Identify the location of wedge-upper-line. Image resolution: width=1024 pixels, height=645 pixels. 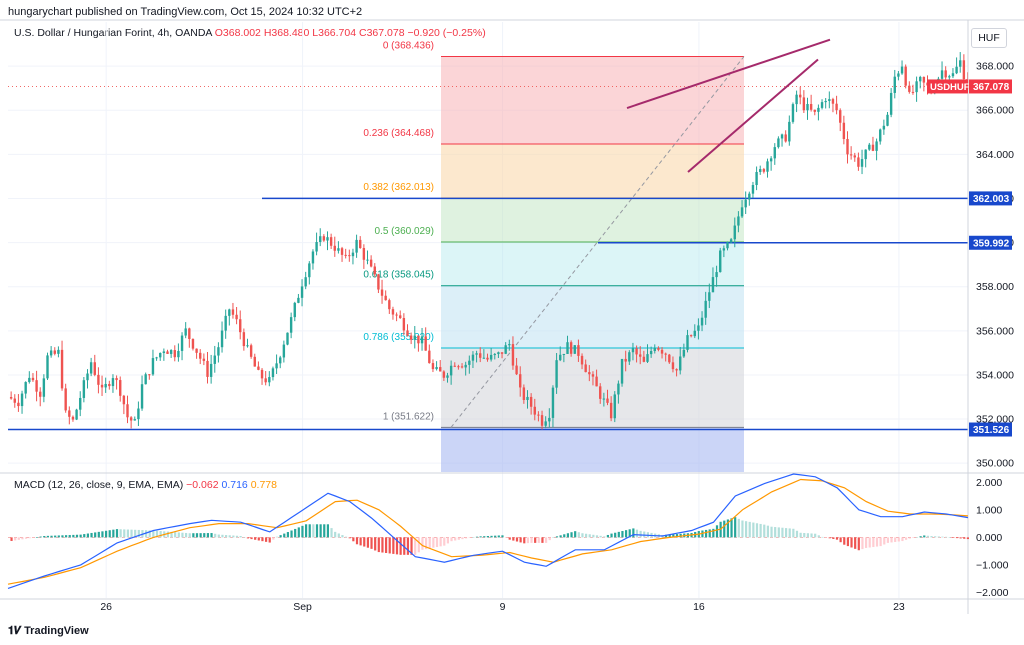
(728, 73).